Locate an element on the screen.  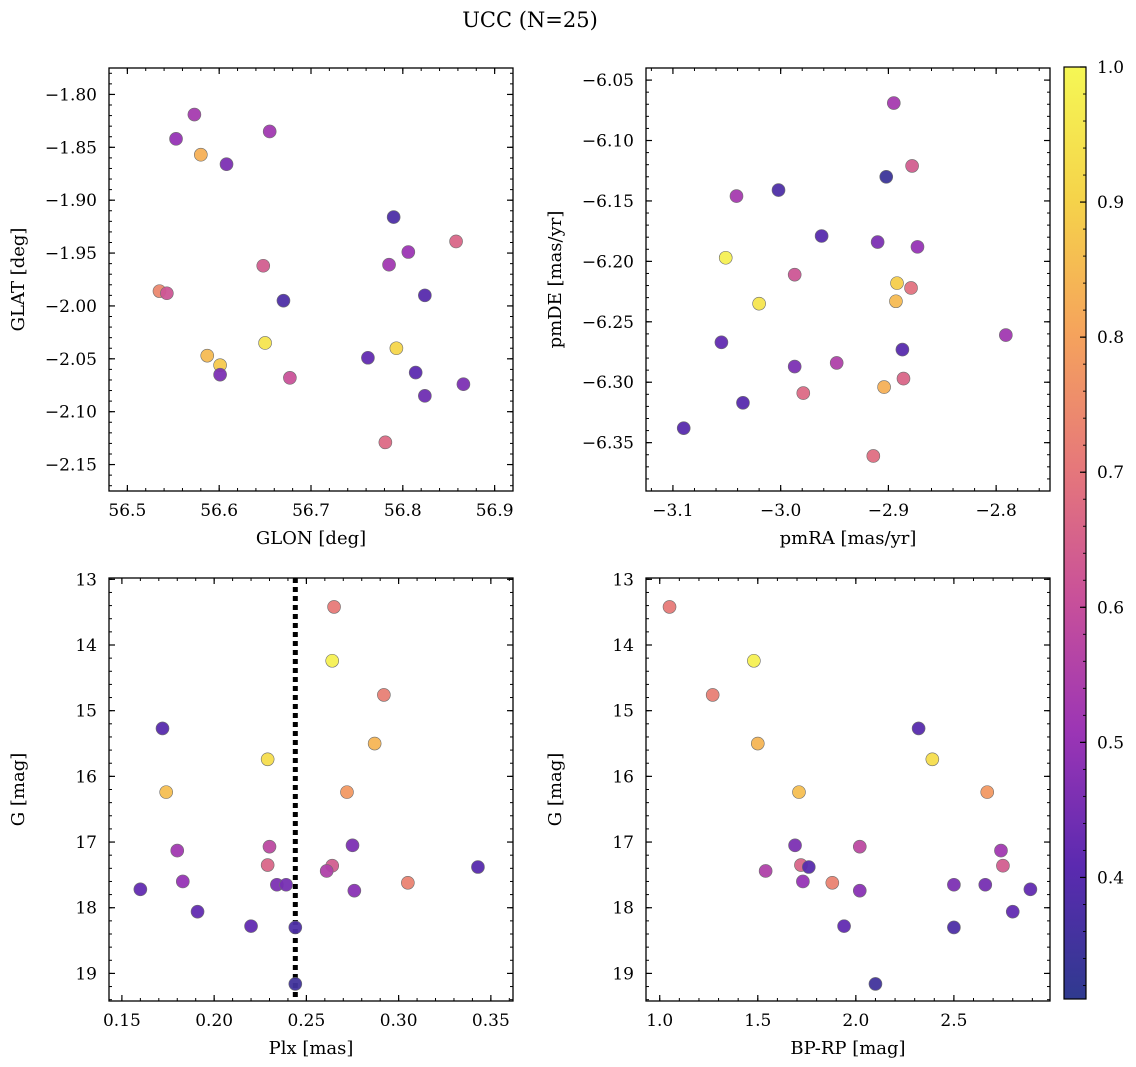
y-tick-label: −2.00 is located at coordinates (71, 307).